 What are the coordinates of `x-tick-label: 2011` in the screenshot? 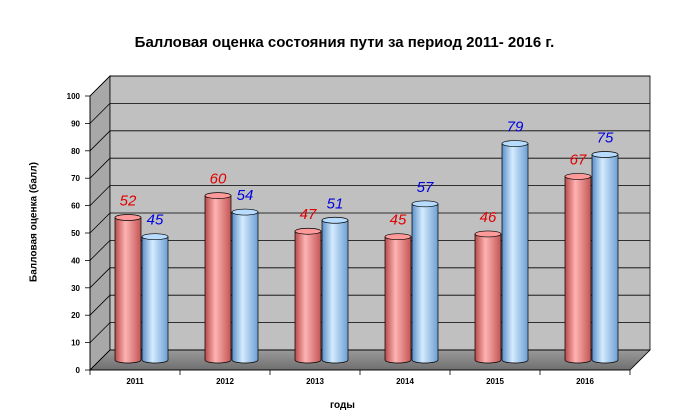 It's located at (135, 381).